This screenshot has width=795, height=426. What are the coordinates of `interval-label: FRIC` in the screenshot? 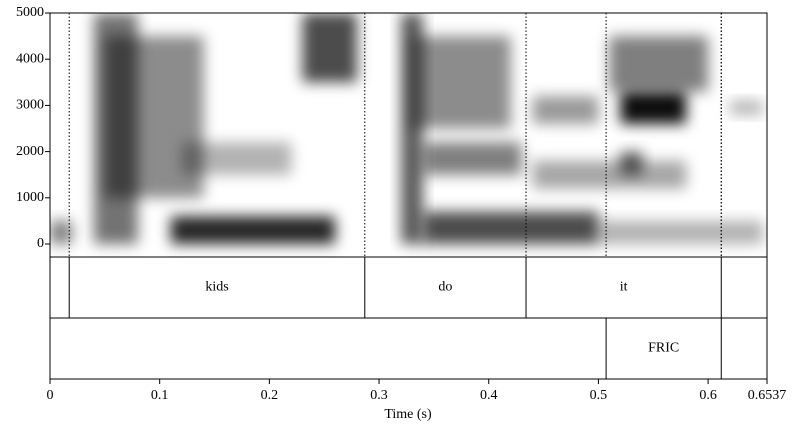 It's located at (663, 348).